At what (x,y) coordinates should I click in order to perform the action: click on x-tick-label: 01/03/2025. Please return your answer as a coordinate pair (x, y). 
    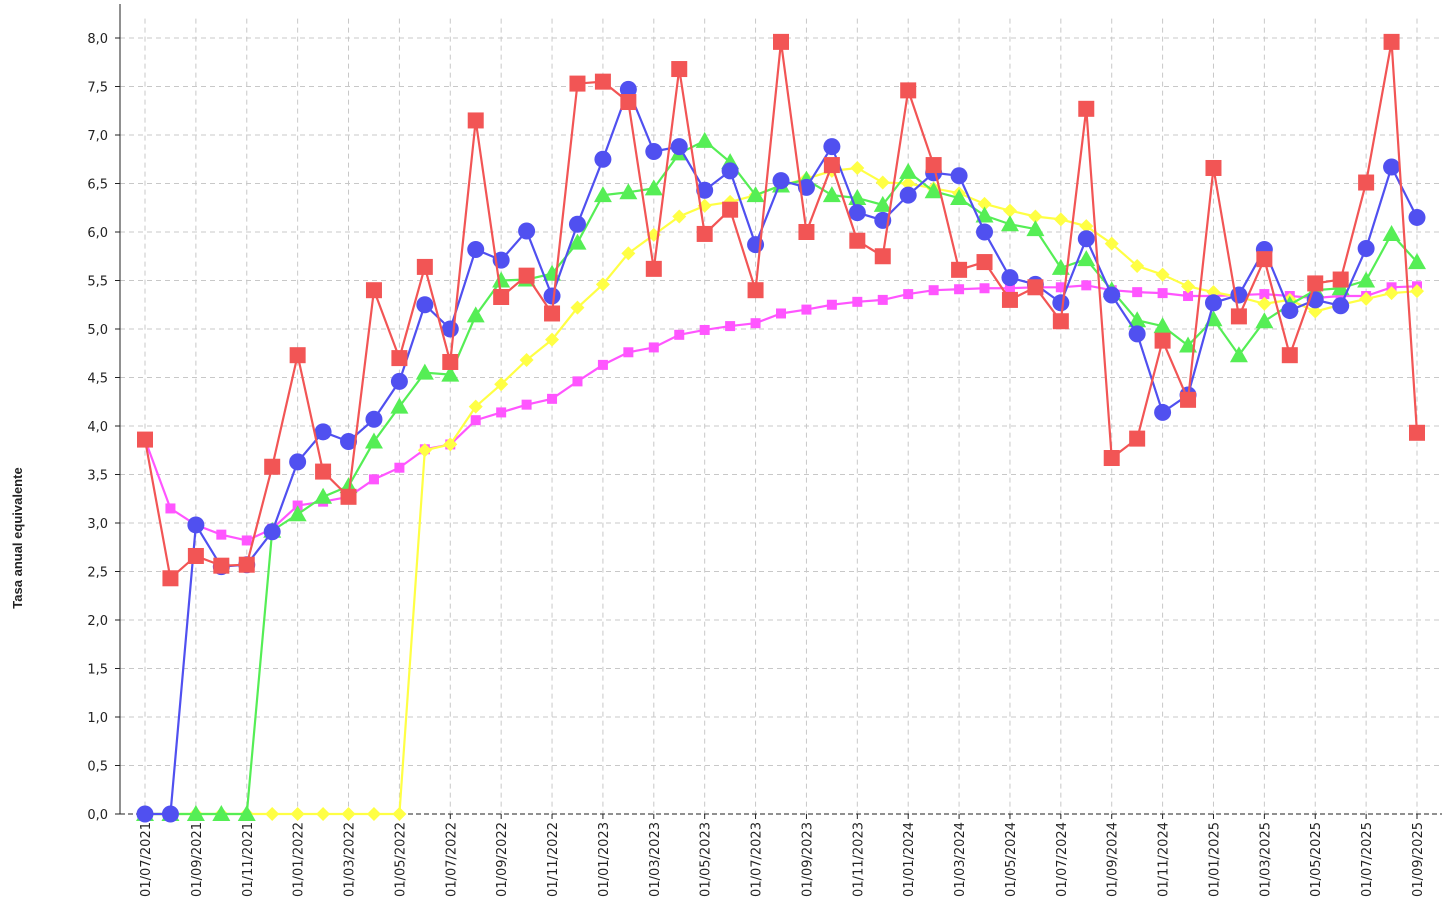
    Looking at the image, I should click on (1265, 859).